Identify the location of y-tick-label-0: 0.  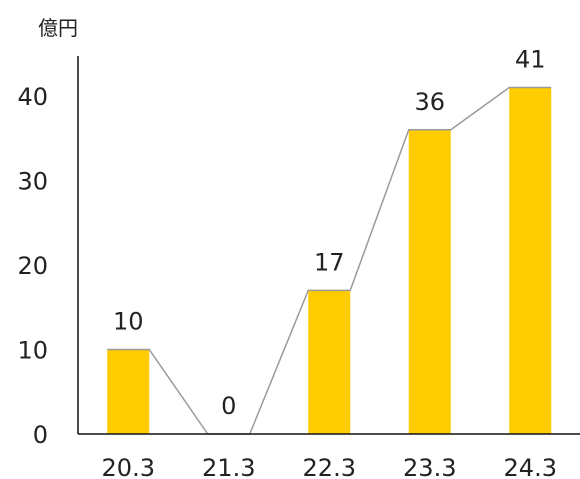
(40, 435).